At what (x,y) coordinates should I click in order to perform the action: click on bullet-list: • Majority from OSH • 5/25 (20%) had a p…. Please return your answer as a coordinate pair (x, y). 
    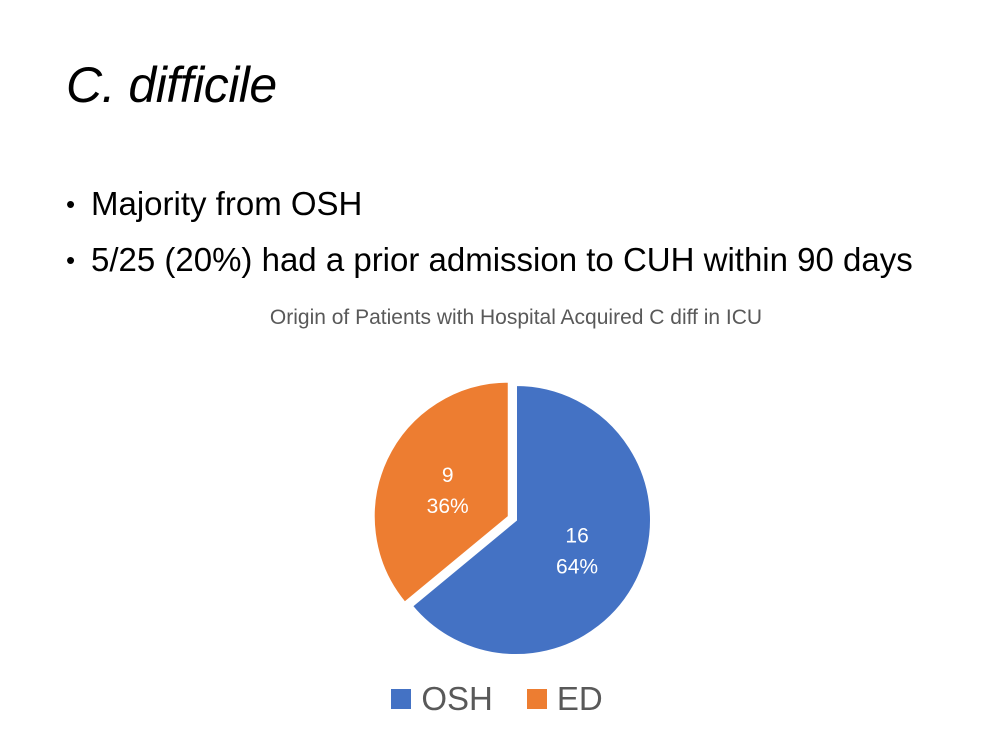
    Looking at the image, I should click on (496, 239).